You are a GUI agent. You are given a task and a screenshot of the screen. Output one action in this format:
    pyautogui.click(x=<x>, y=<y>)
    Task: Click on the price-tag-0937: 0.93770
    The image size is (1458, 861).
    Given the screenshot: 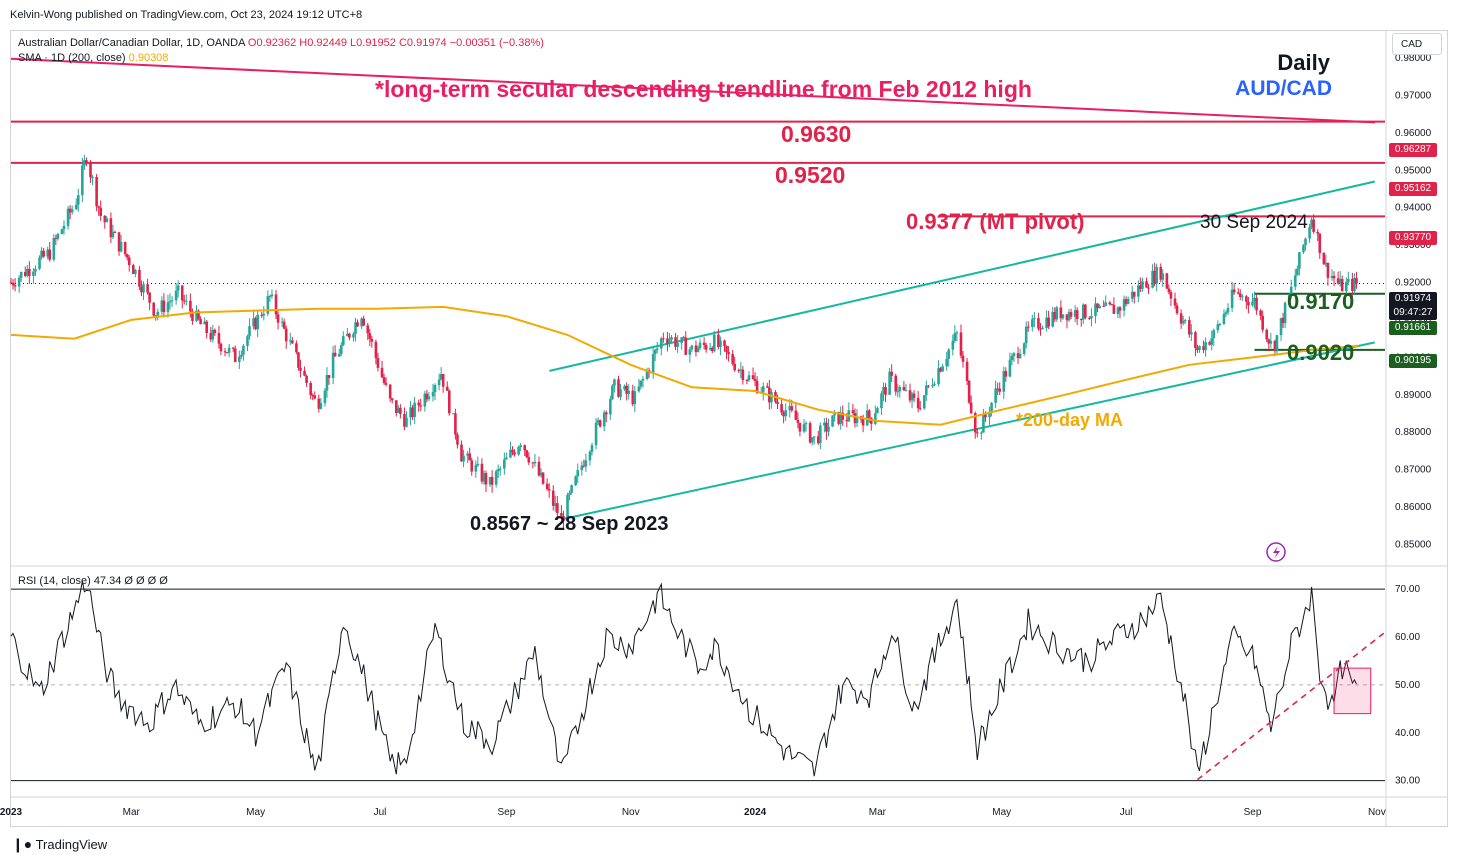 What is the action you would take?
    pyautogui.click(x=1413, y=238)
    